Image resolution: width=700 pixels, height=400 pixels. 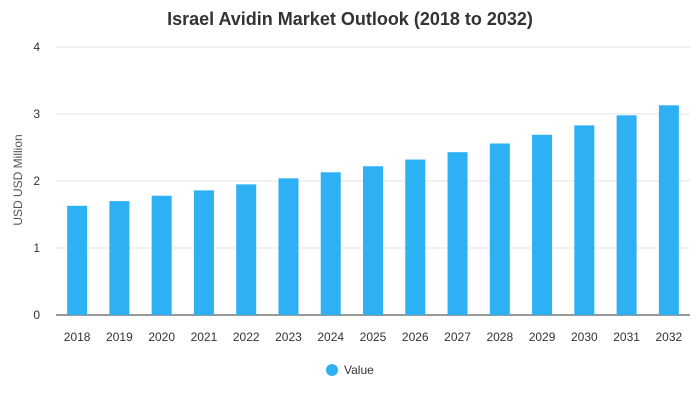 What do you see at coordinates (542, 224) in the screenshot?
I see `bar-2029` at bounding box center [542, 224].